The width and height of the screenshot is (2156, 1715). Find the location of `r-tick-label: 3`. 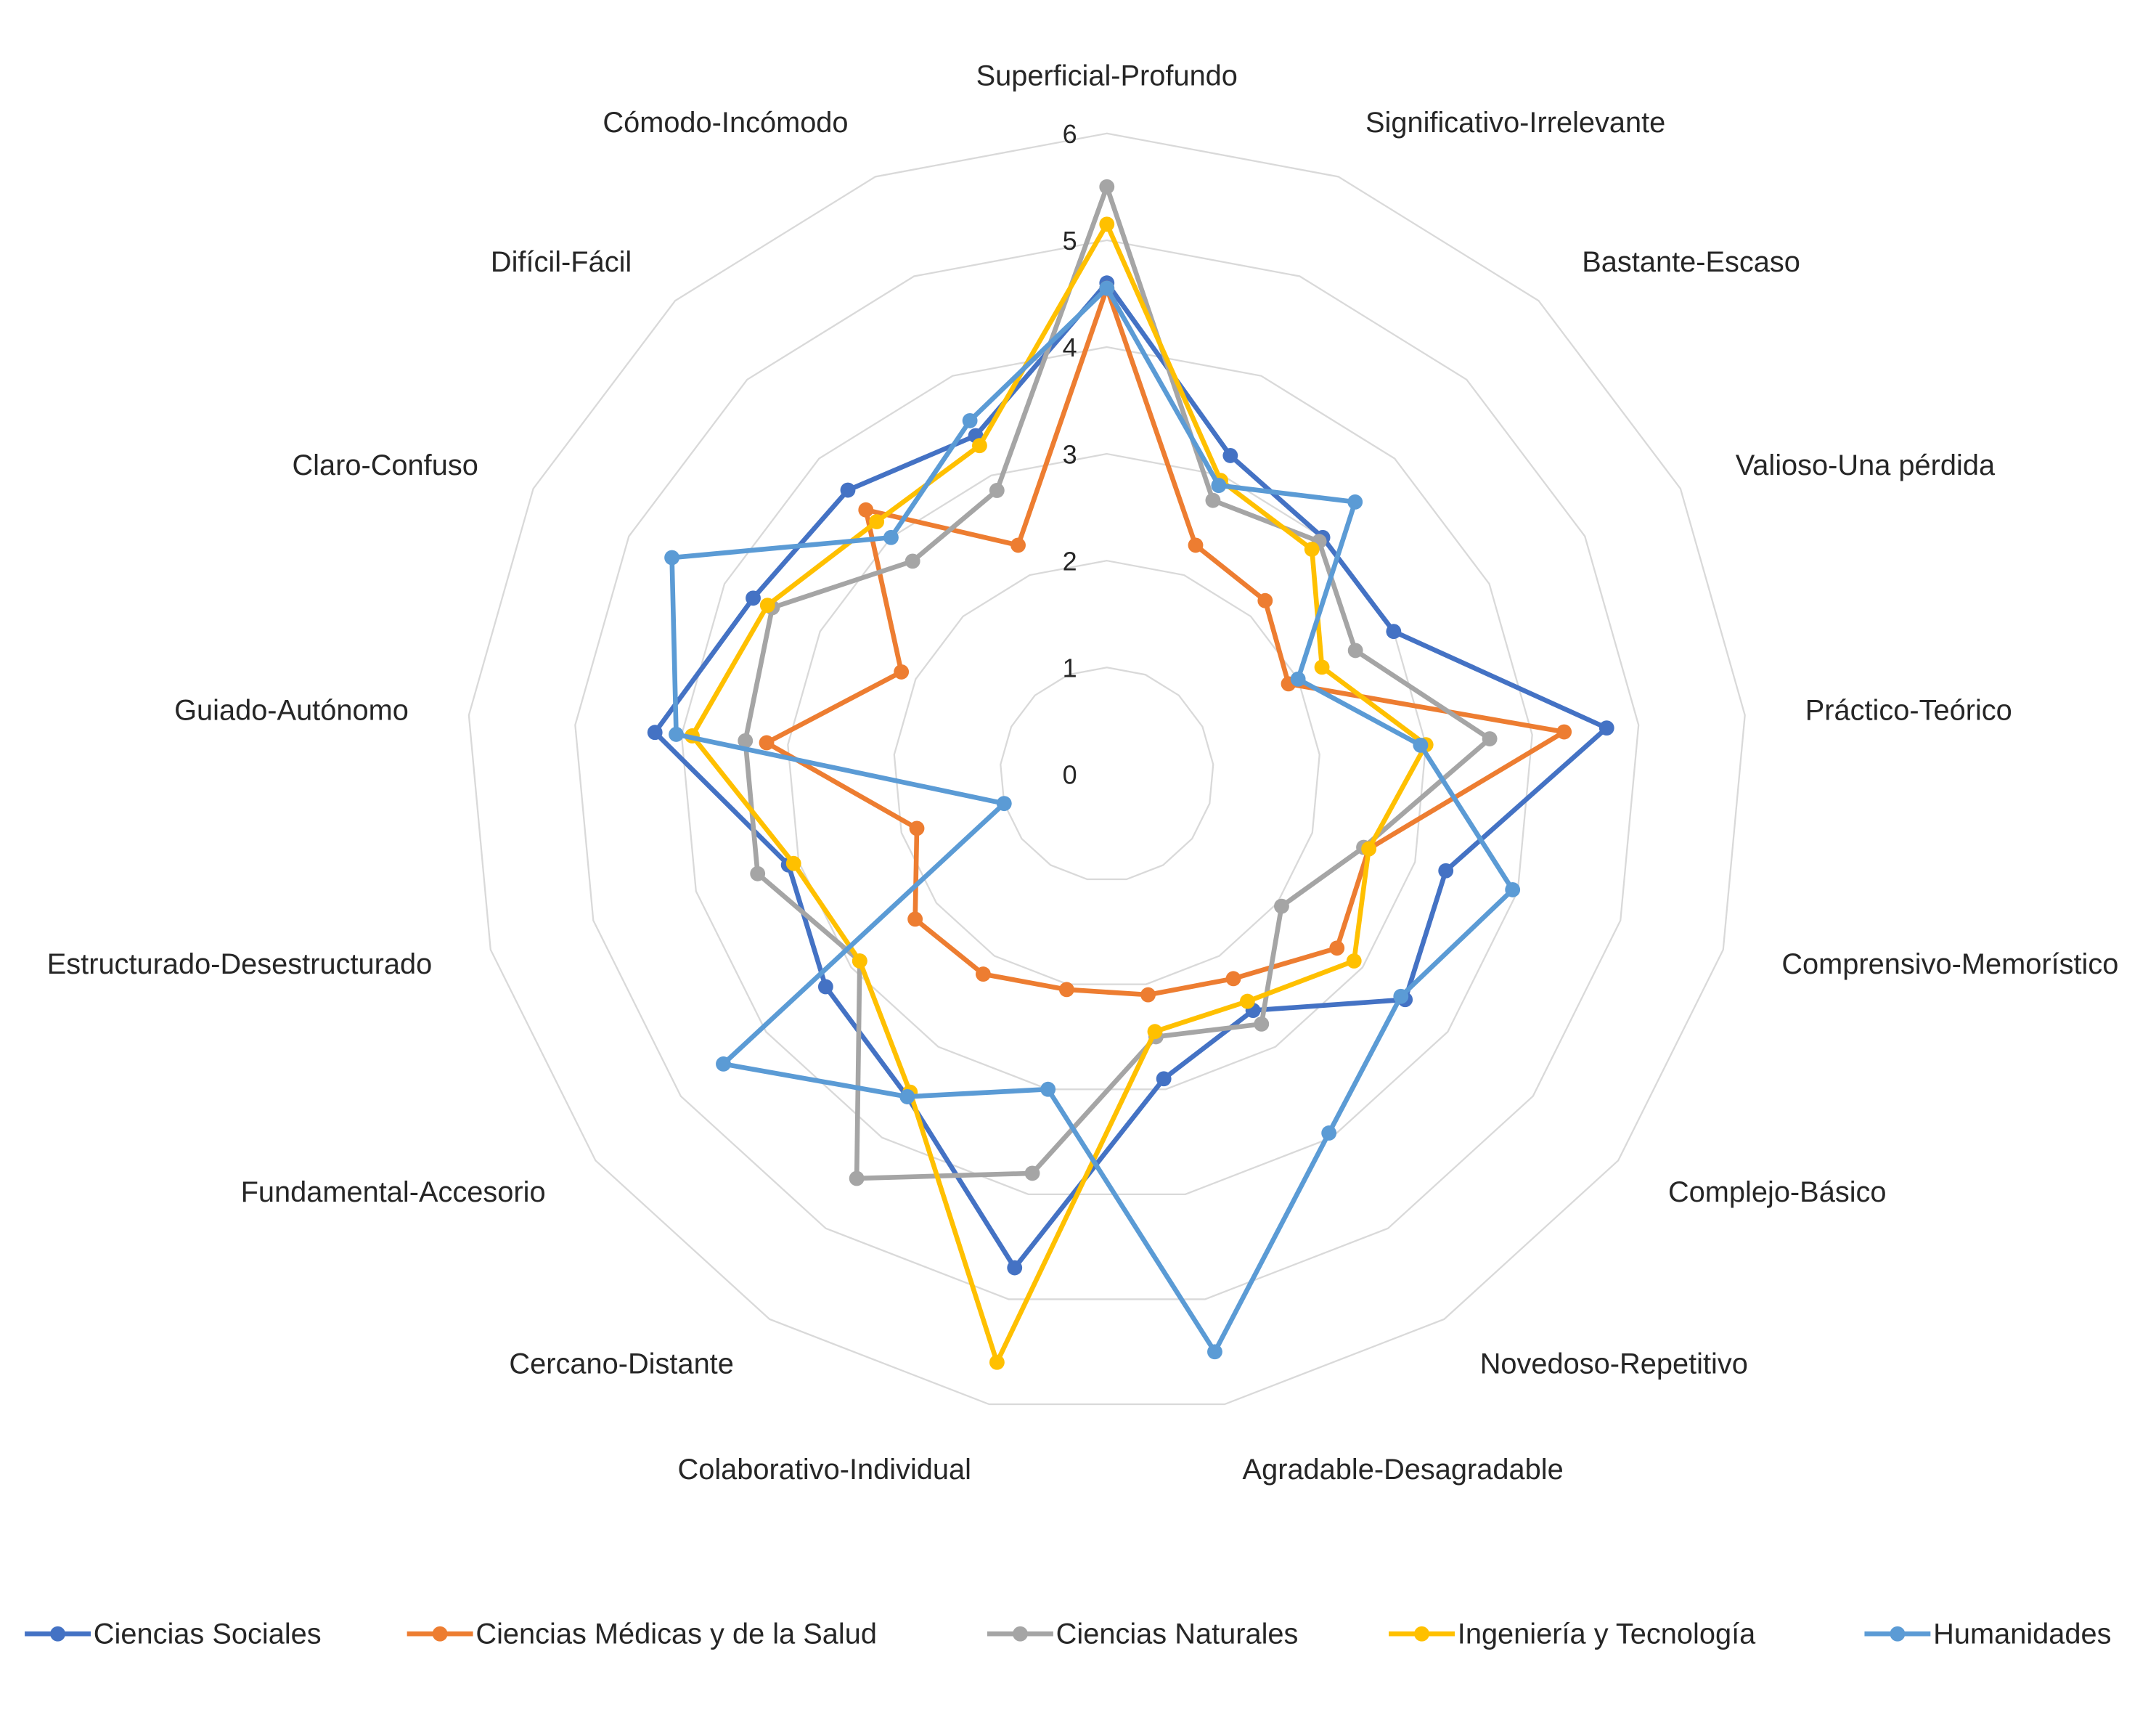

r-tick-label: 3 is located at coordinates (1070, 454).